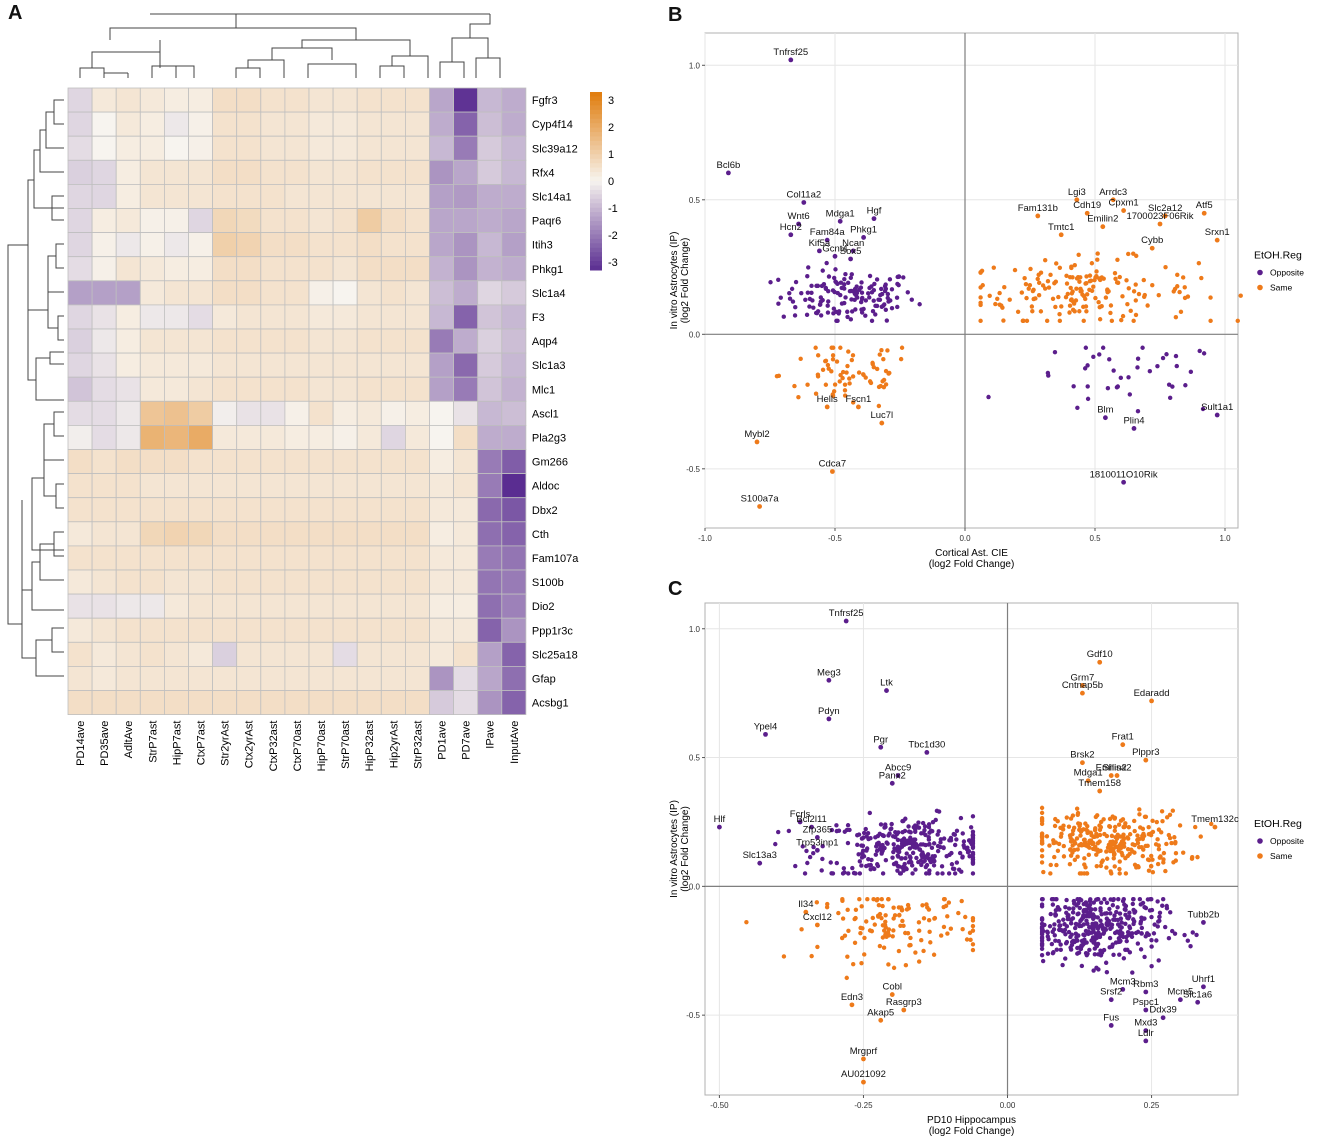 The height and width of the screenshot is (1145, 1325). Describe the element at coordinates (1099, 783) in the screenshot. I see `point-label: Tmem158` at that location.